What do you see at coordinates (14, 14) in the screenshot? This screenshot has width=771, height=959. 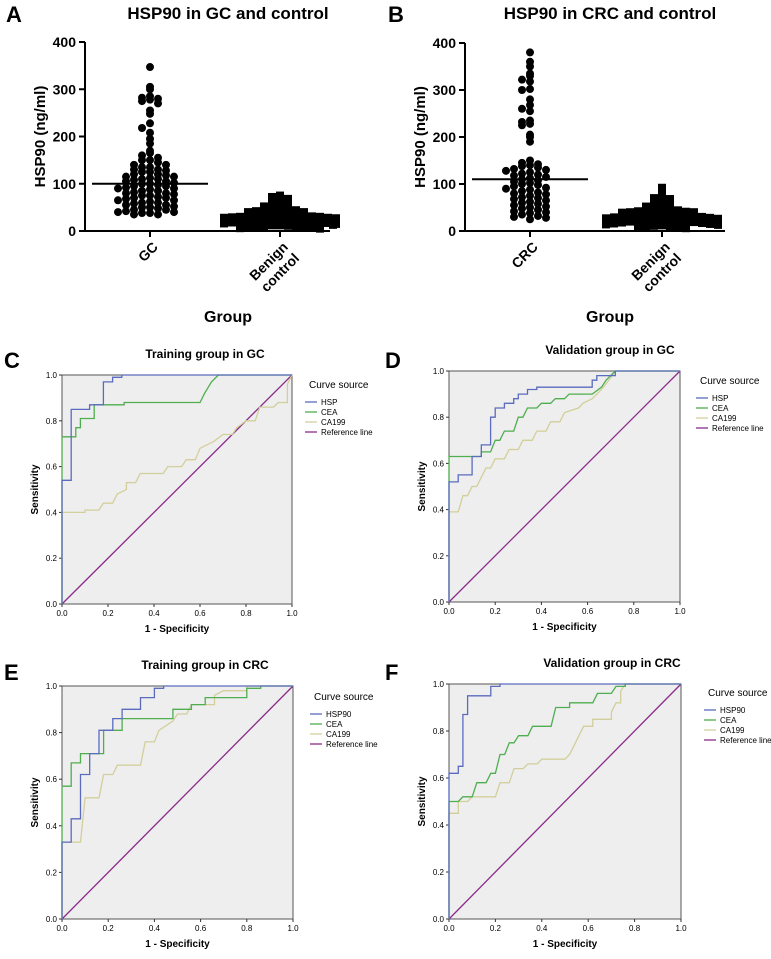 I see `panel-letter: A` at bounding box center [14, 14].